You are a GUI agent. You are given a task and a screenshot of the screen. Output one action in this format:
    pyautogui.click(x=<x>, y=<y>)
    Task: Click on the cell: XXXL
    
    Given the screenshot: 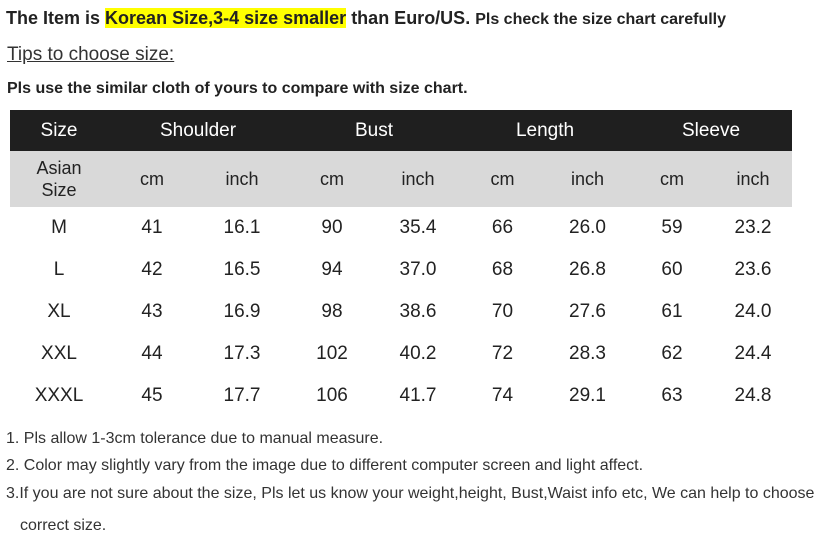 What is the action you would take?
    pyautogui.click(x=59, y=395)
    